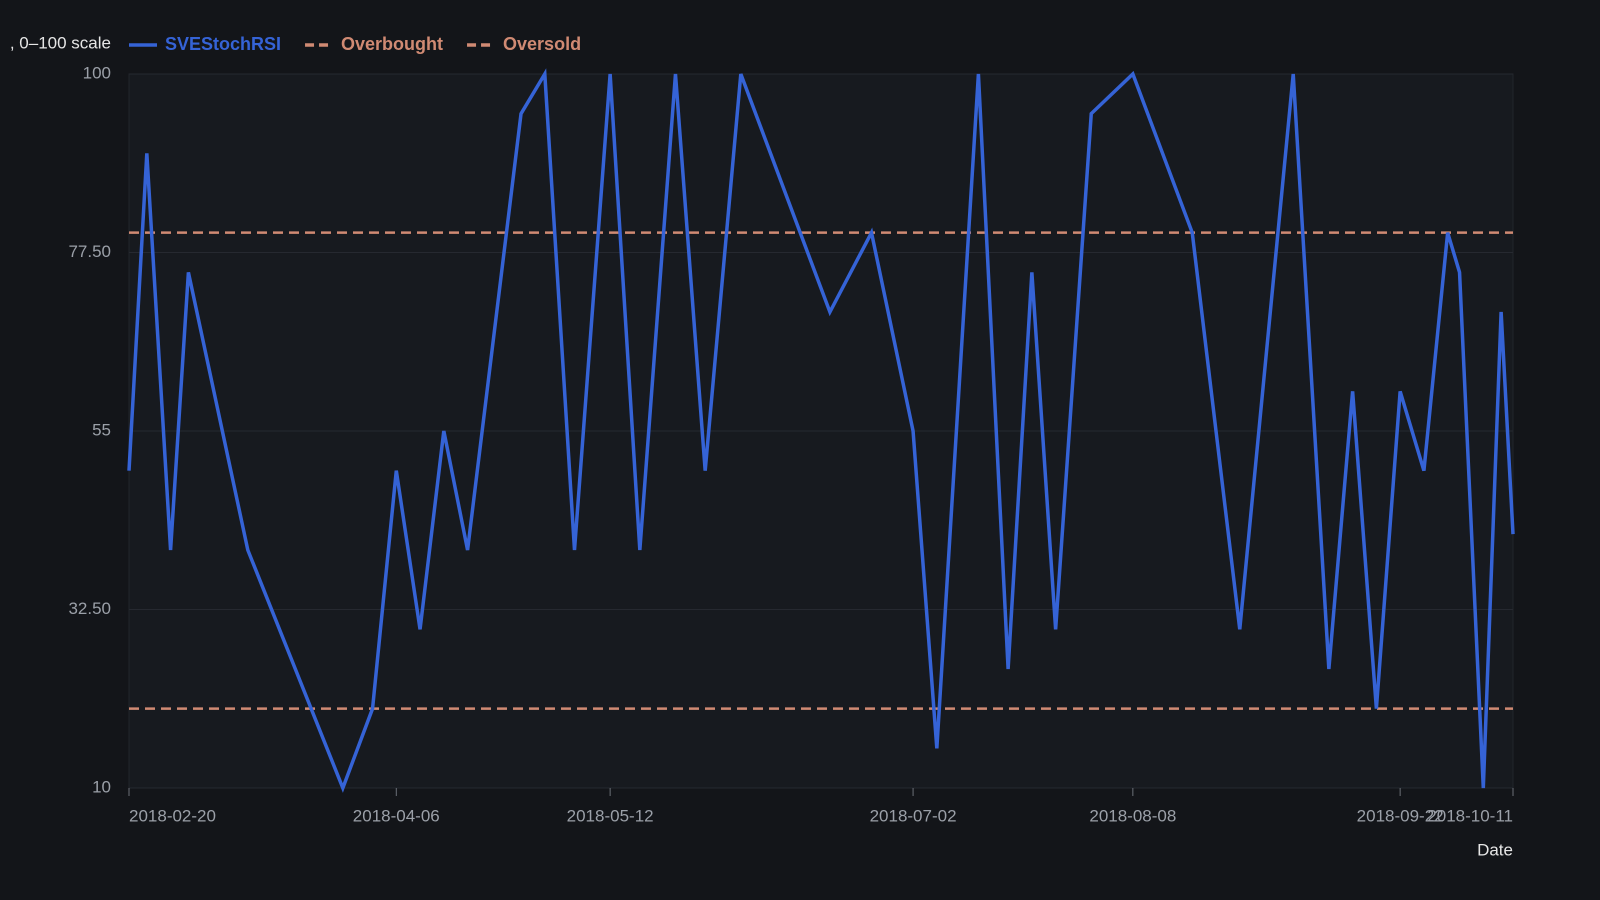  What do you see at coordinates (1495, 849) in the screenshot?
I see `x-axis-label: Date` at bounding box center [1495, 849].